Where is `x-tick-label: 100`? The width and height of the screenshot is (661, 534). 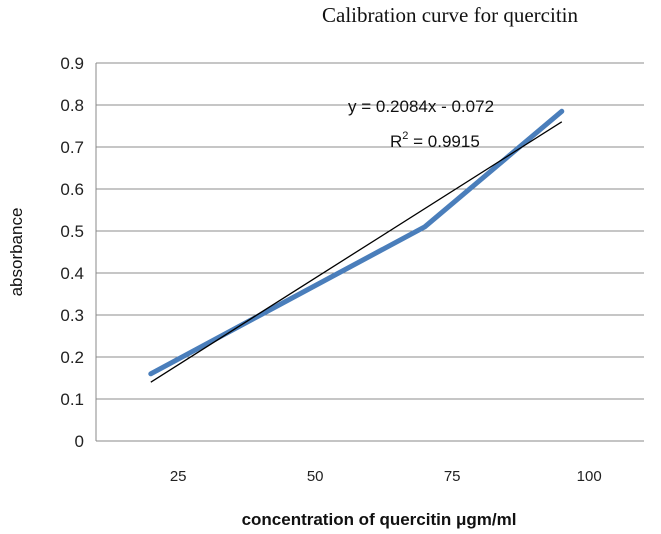
x-tick-label: 100 is located at coordinates (589, 476).